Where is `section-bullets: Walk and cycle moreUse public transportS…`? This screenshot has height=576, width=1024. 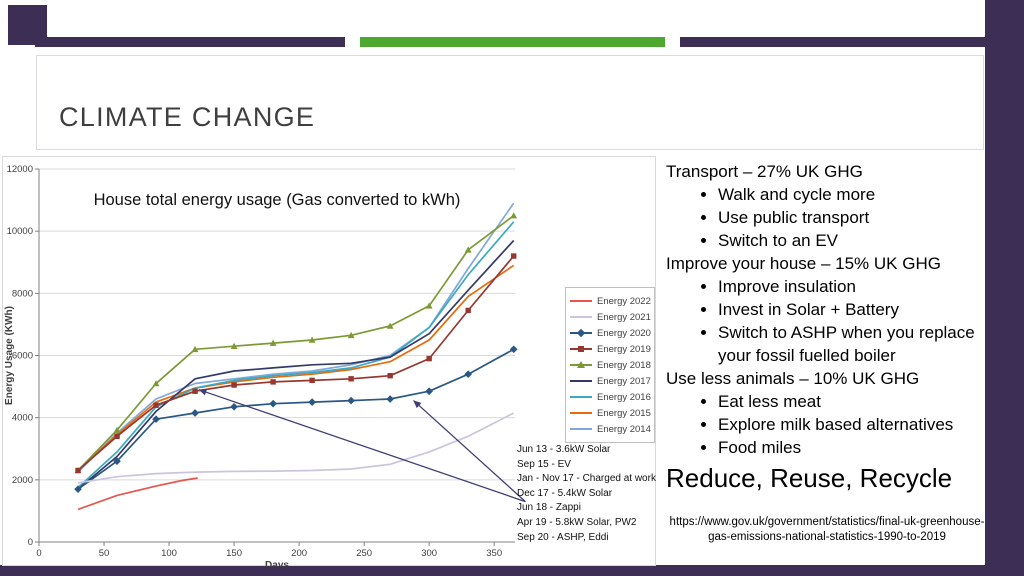 section-bullets: Walk and cycle moreUse public transportS… is located at coordinates (827, 217).